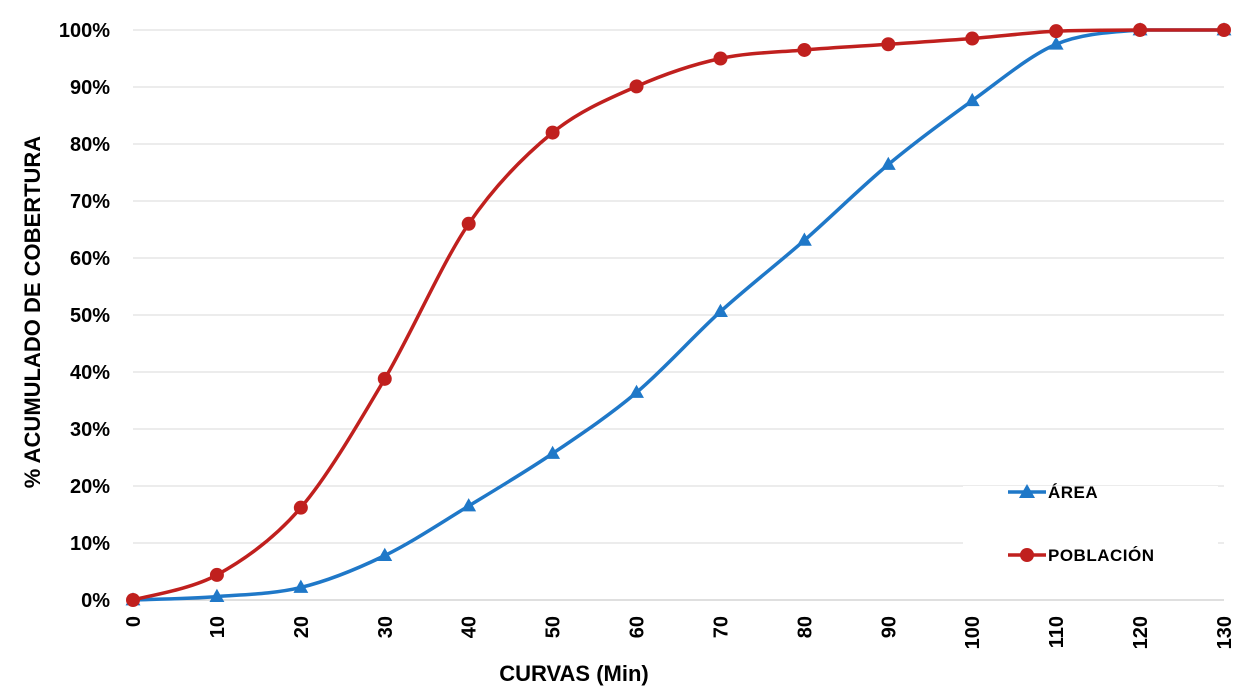  Describe the element at coordinates (973, 632) in the screenshot. I see `x-tick-label: 100` at that location.